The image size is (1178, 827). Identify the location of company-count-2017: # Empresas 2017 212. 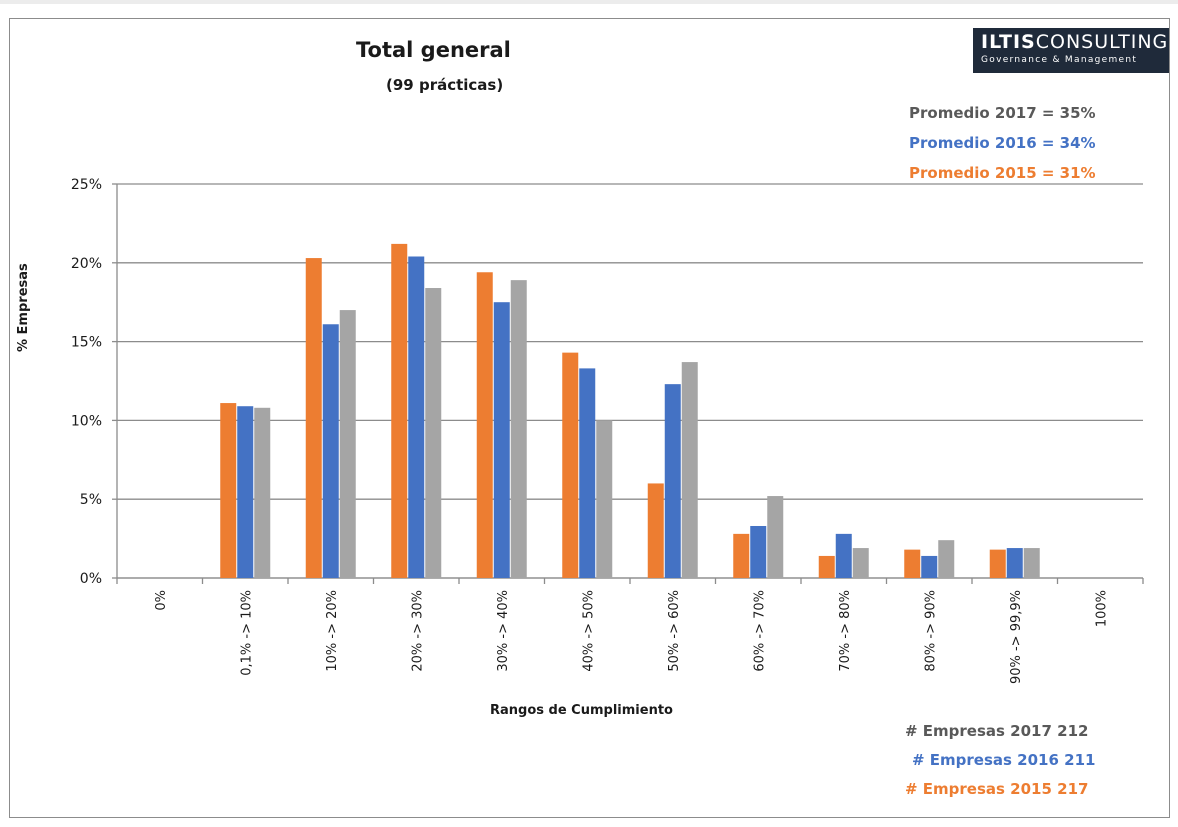
(997, 731).